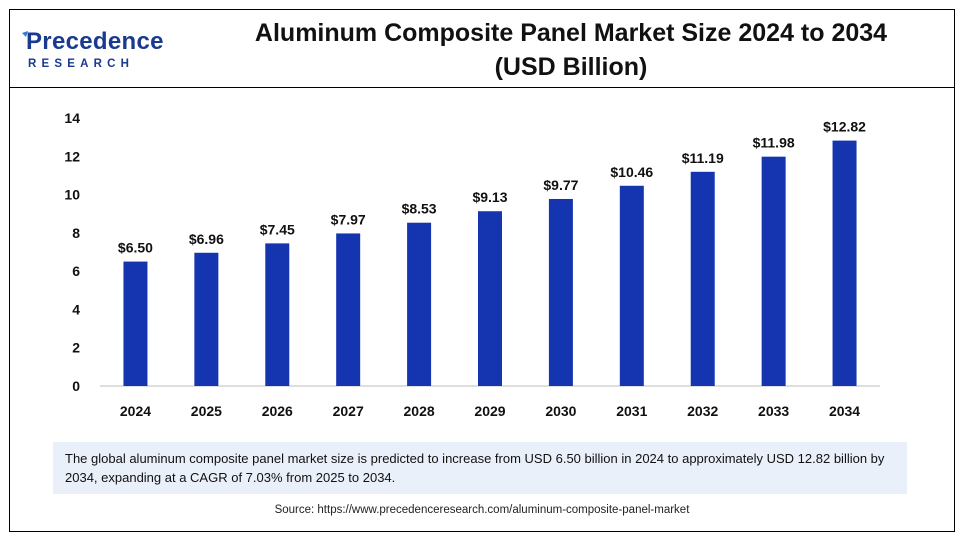 This screenshot has height=540, width=964. I want to click on y-tick-label: 8, so click(76, 233).